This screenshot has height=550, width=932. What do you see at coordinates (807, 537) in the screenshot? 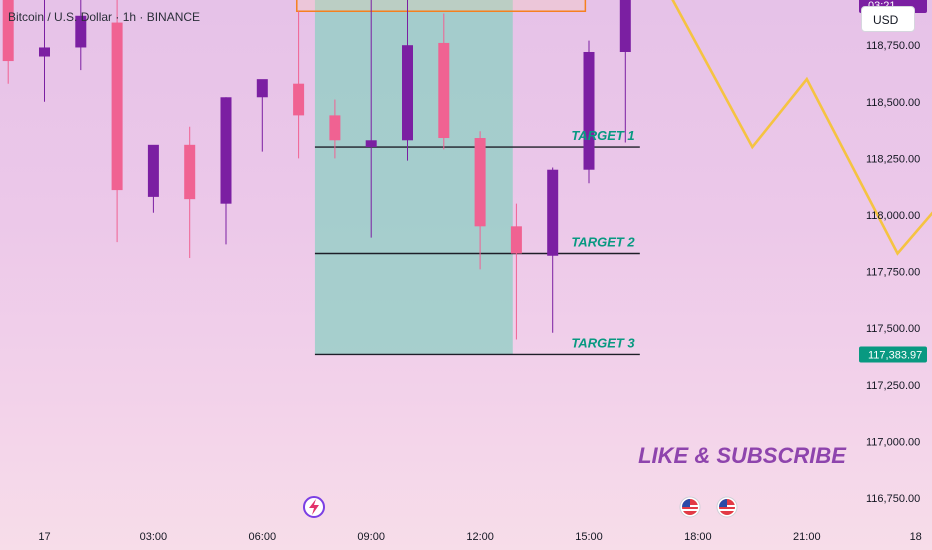
I see `x-tick-label: 21:00` at bounding box center [807, 537].